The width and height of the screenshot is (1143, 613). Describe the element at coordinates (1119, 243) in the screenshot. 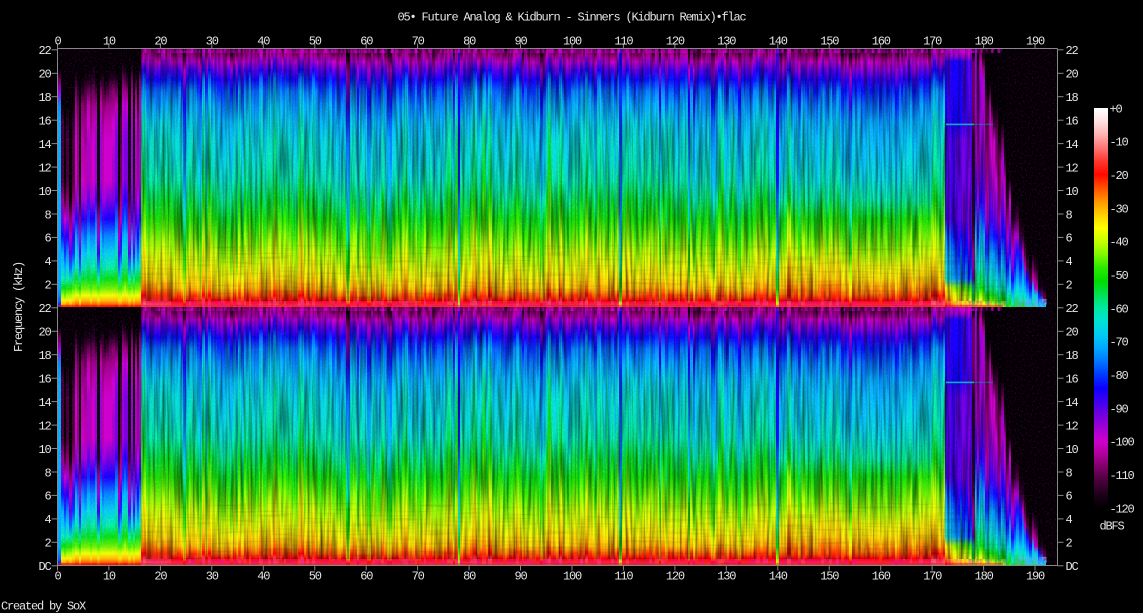

I see `svg-text: -40` at that location.